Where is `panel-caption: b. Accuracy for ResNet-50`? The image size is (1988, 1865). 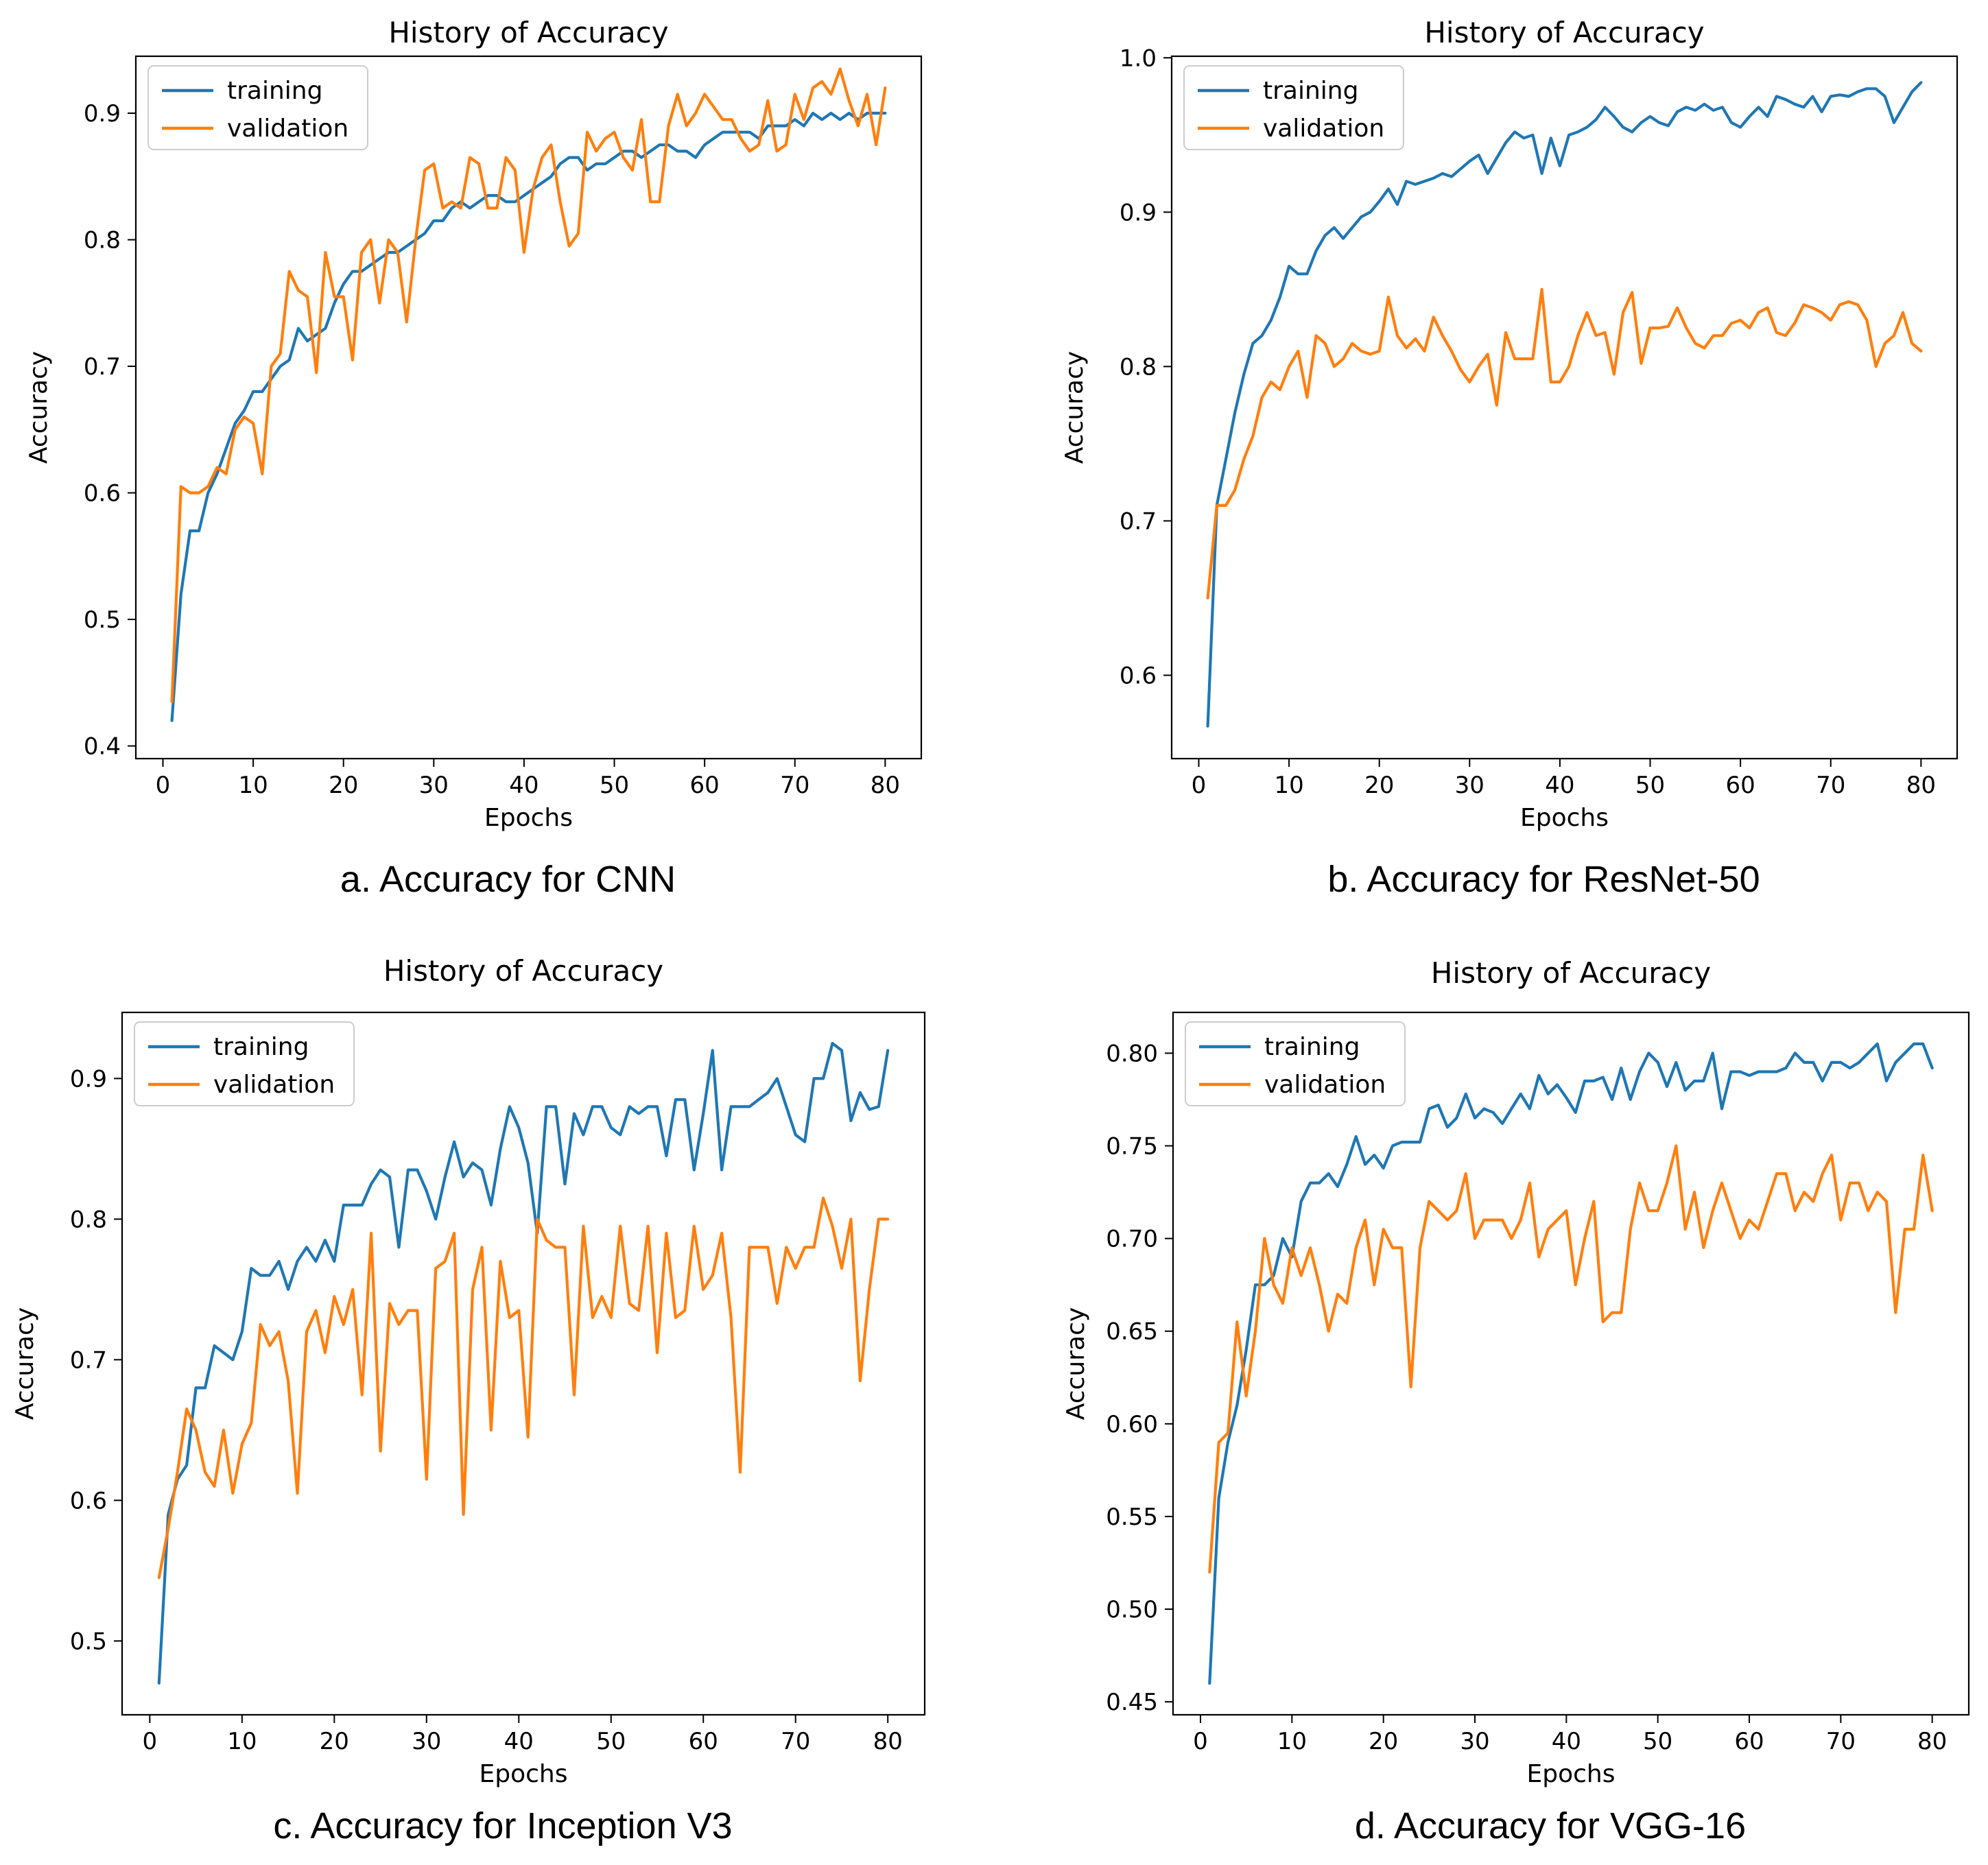
panel-caption: b. Accuracy for ResNet-50 is located at coordinates (1543, 879).